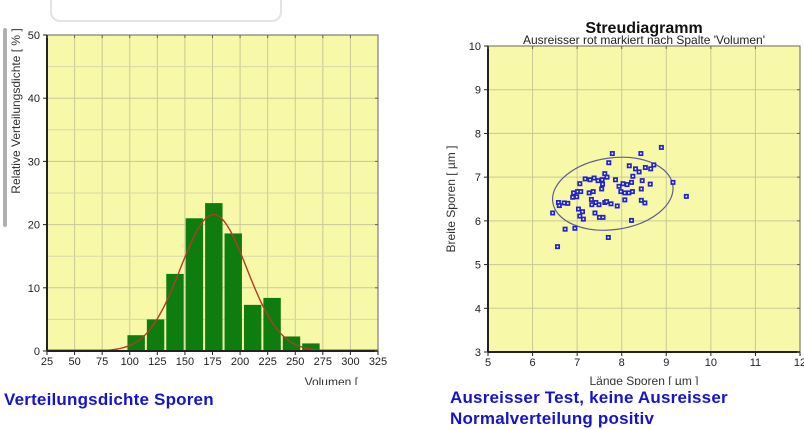 The width and height of the screenshot is (804, 430). What do you see at coordinates (212, 362) in the screenshot?
I see `x-tick-label: 175` at bounding box center [212, 362].